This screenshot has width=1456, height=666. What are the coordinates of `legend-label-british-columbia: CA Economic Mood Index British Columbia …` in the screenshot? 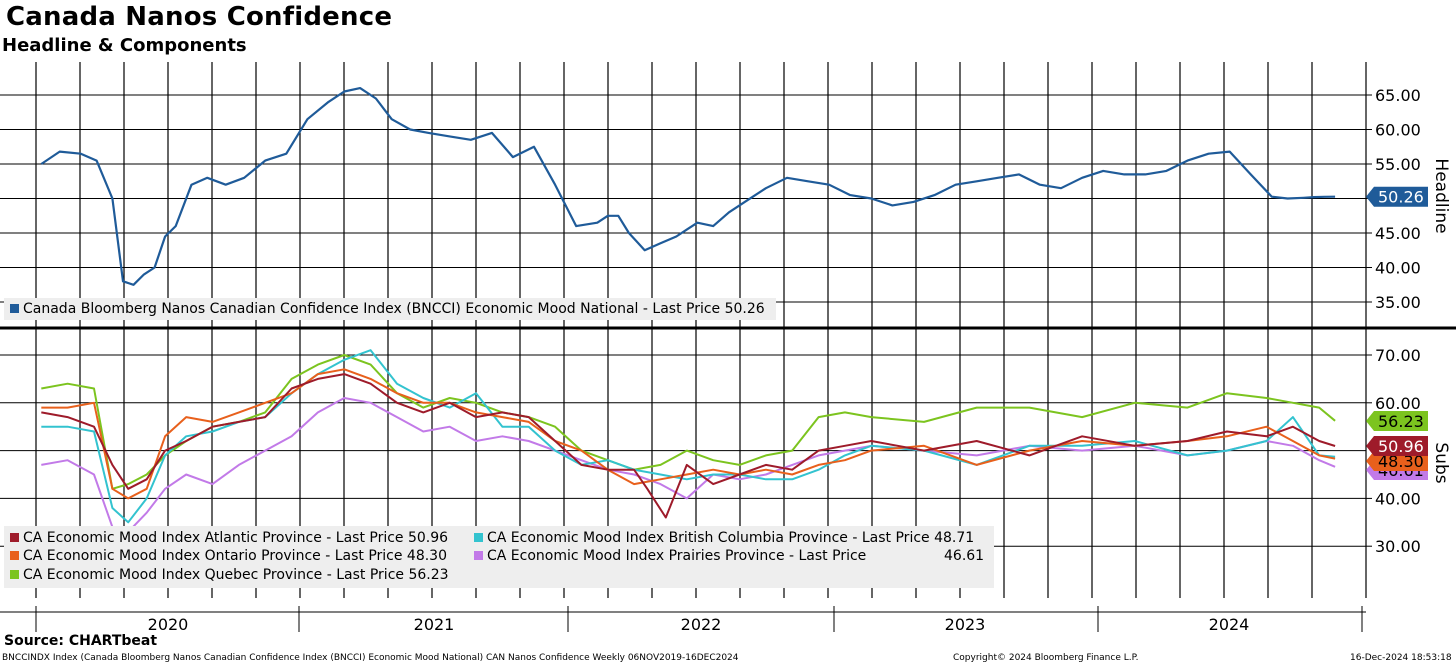 It's located at (731, 538).